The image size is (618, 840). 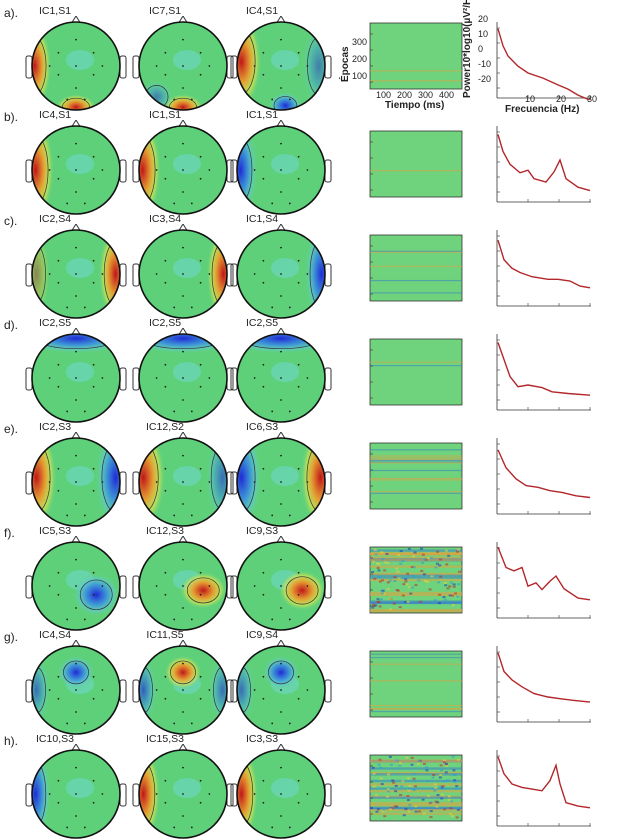 What do you see at coordinates (165, 739) in the screenshot?
I see `ic-title: IC15,S3` at bounding box center [165, 739].